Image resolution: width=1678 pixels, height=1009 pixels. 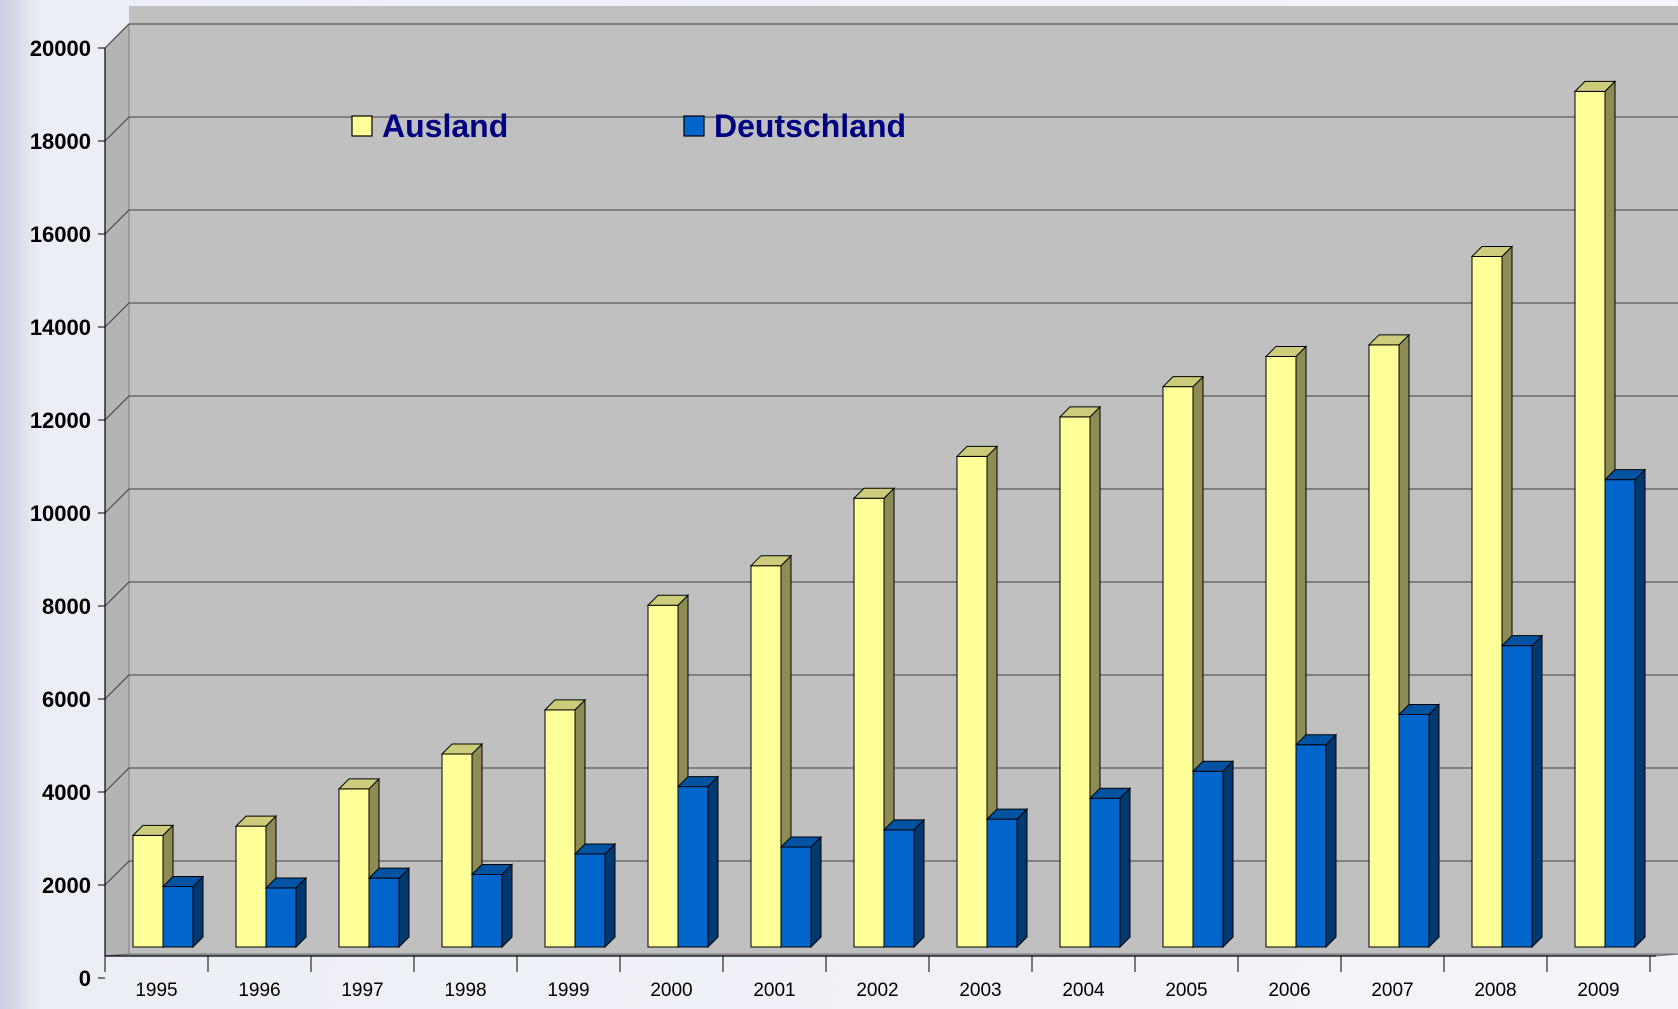 I want to click on legend-label: Ausland, so click(x=445, y=126).